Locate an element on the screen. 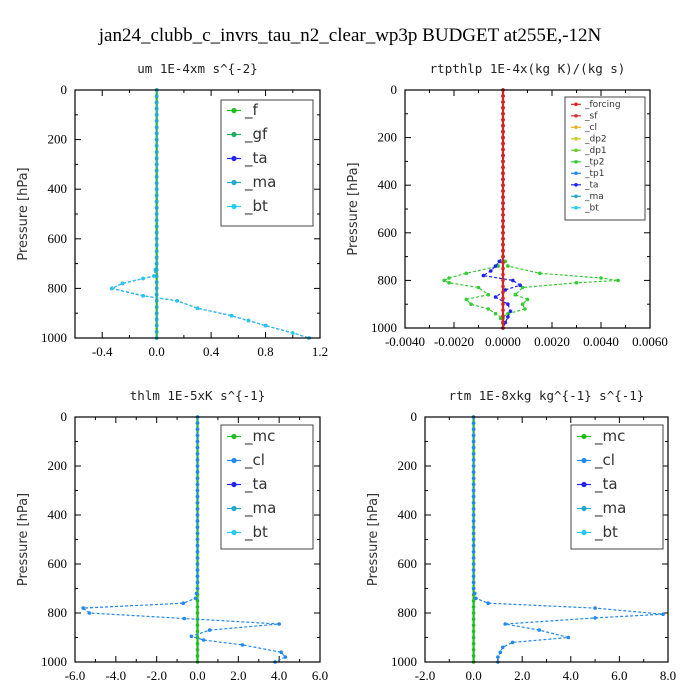 The image size is (700, 700). legend-entry: _tp1 is located at coordinates (587, 174).